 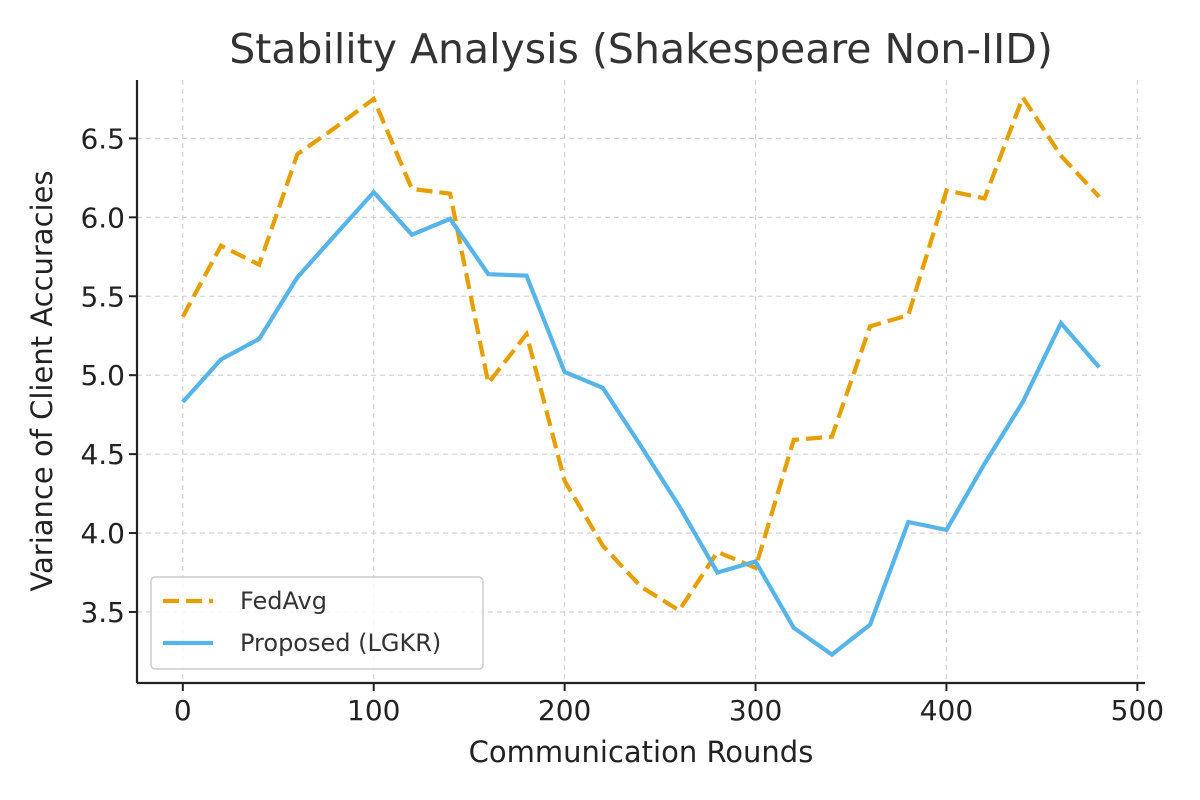 What do you see at coordinates (102, 533) in the screenshot?
I see `y-tick-label: 4.0` at bounding box center [102, 533].